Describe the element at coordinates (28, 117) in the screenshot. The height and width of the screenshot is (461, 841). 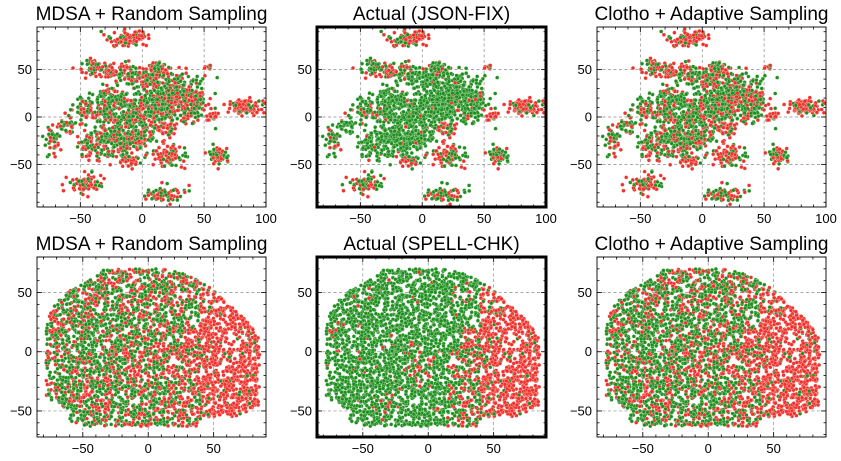
I see `y-tick-label: 0` at that location.